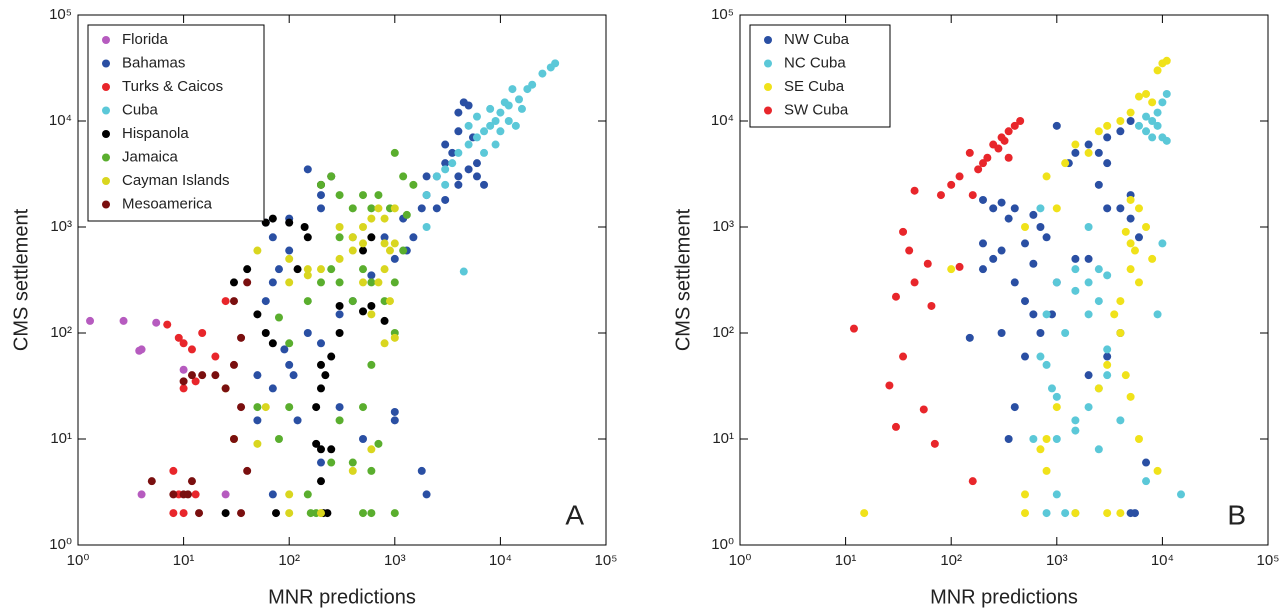 The image size is (1285, 614). I want to click on x-tick-label: 10², so click(289, 560).